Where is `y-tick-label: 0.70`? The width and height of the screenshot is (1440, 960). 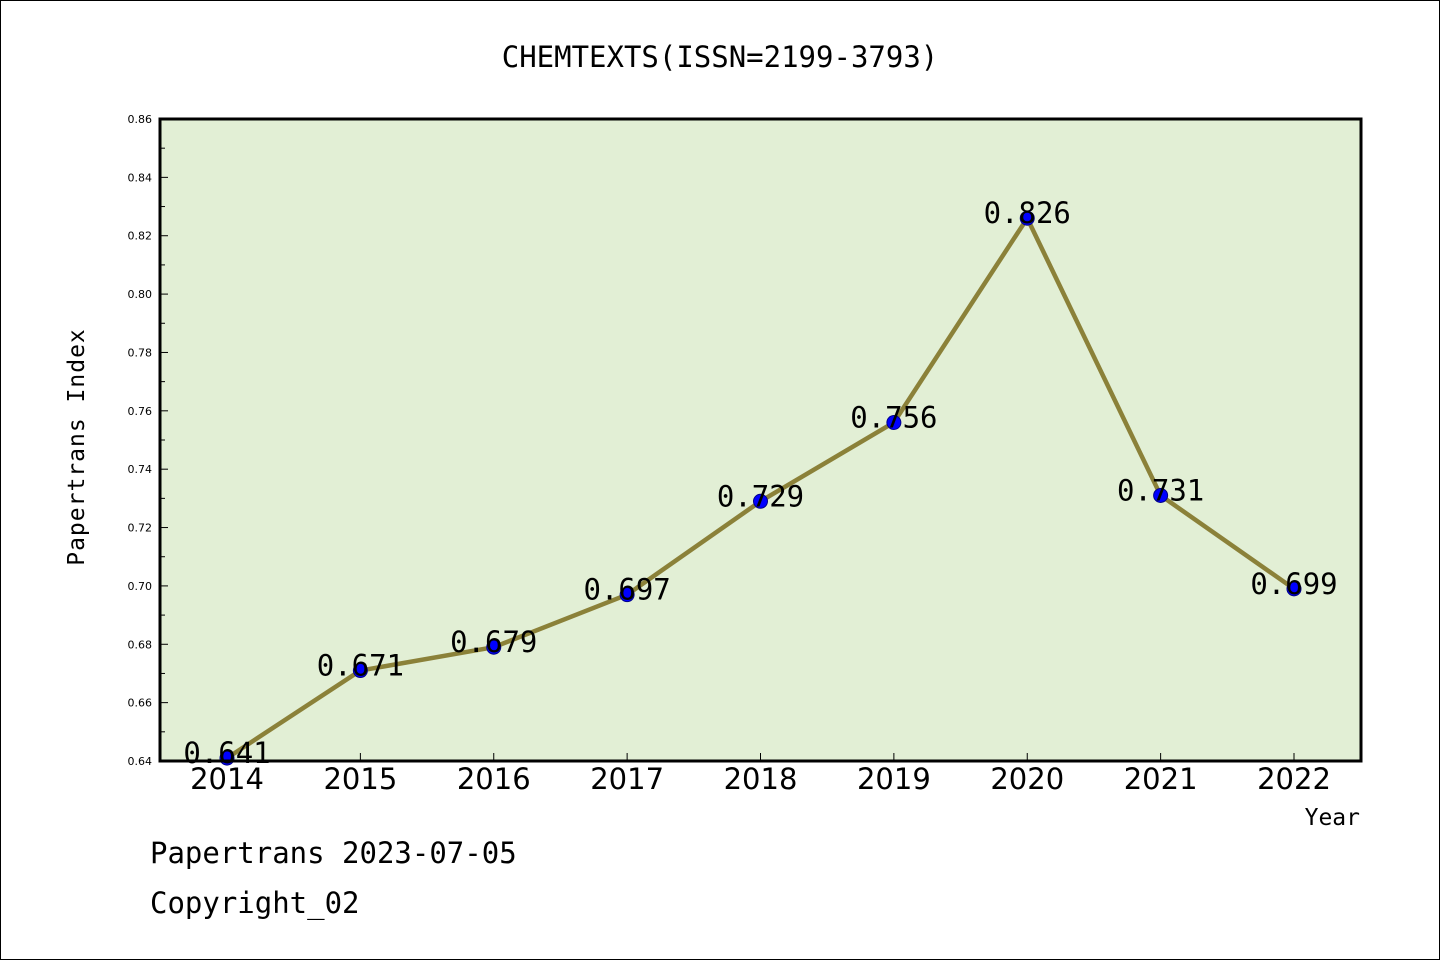 y-tick-label: 0.70 is located at coordinates (140, 586).